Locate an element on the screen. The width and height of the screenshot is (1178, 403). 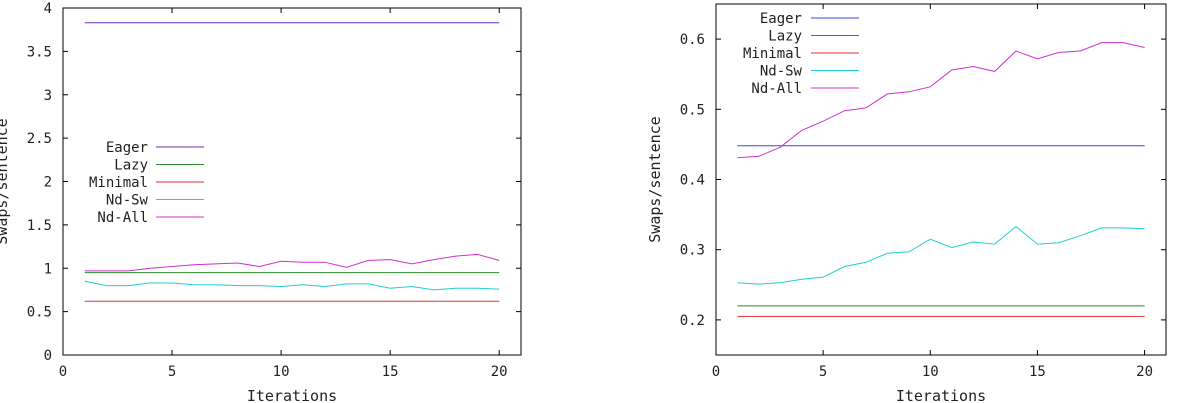
y-tick-label: 0.3 is located at coordinates (692, 251).